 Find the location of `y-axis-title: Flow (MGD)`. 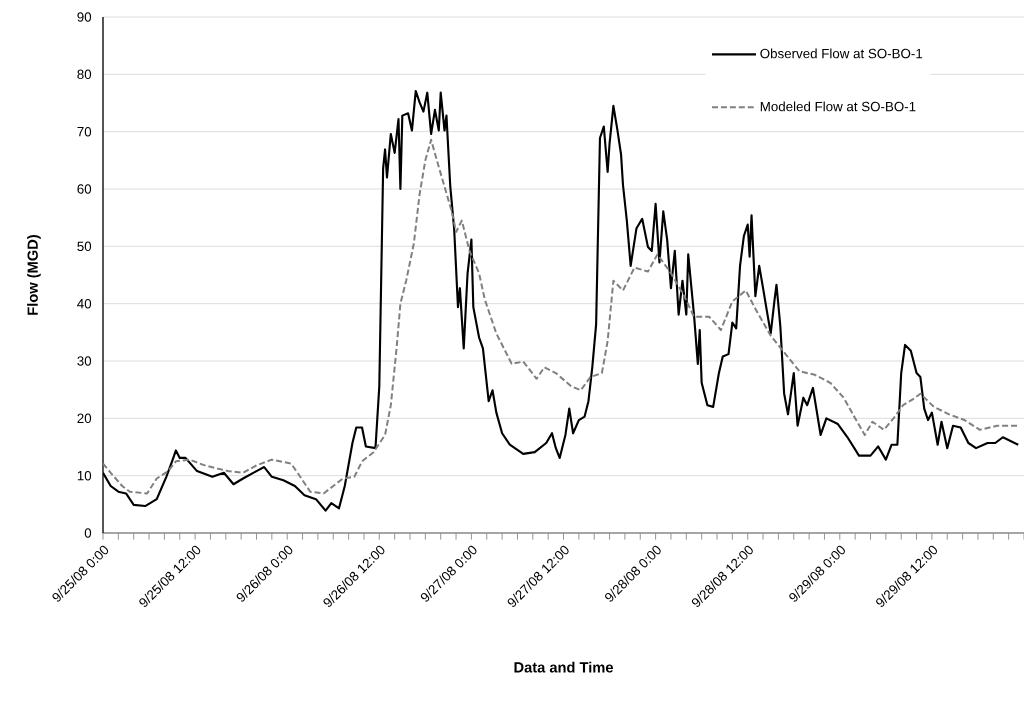

y-axis-title: Flow (MGD) is located at coordinates (34, 275).